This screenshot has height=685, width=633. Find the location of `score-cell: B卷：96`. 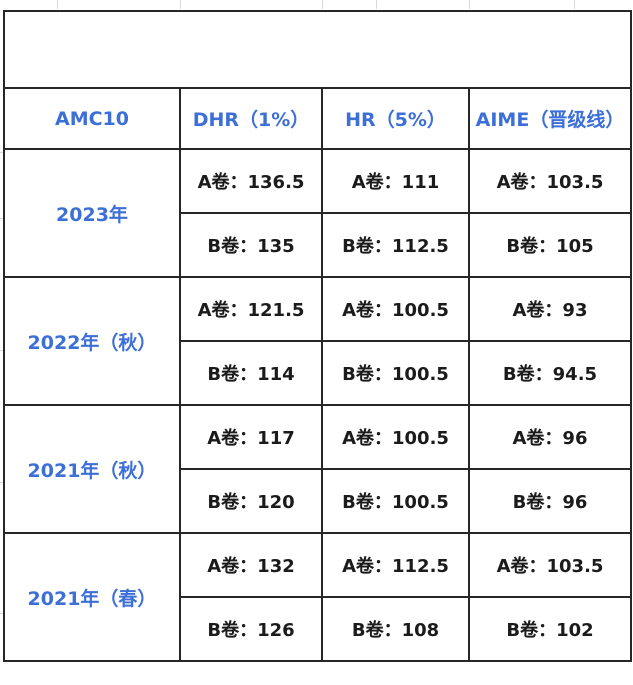

score-cell: B卷：96 is located at coordinates (550, 501).